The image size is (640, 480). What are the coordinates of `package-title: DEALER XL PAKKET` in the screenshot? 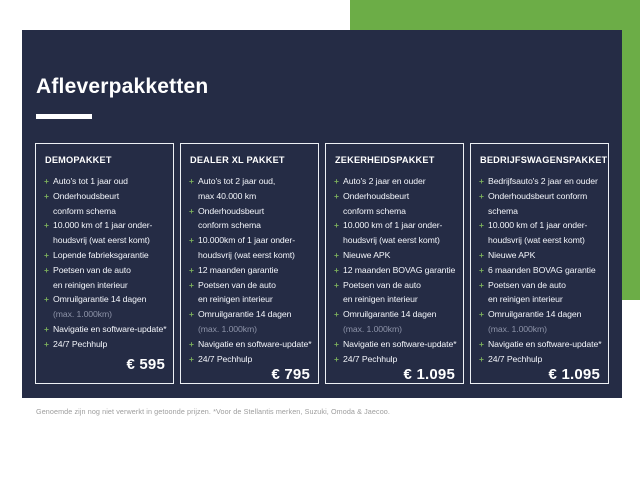 It's located at (237, 160).